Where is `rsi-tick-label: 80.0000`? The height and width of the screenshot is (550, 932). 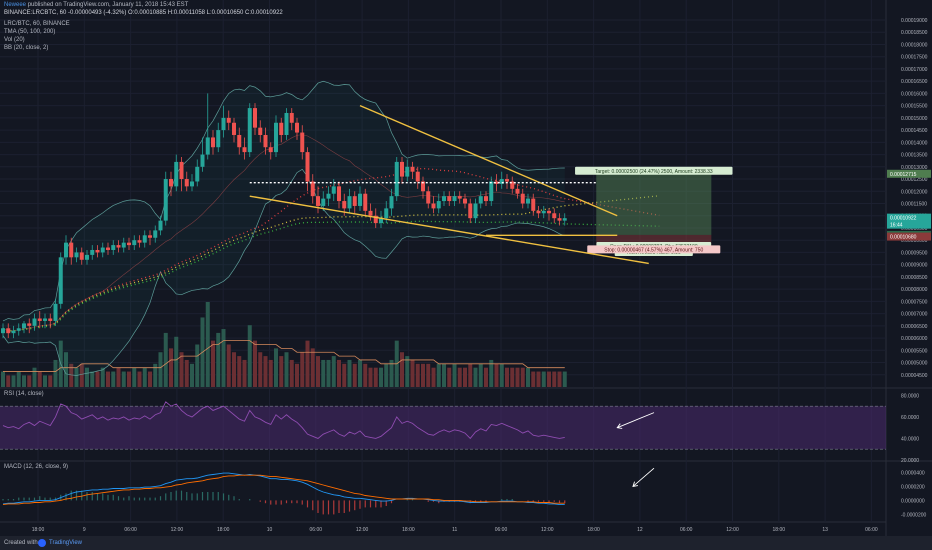 rsi-tick-label: 80.0000 is located at coordinates (910, 396).